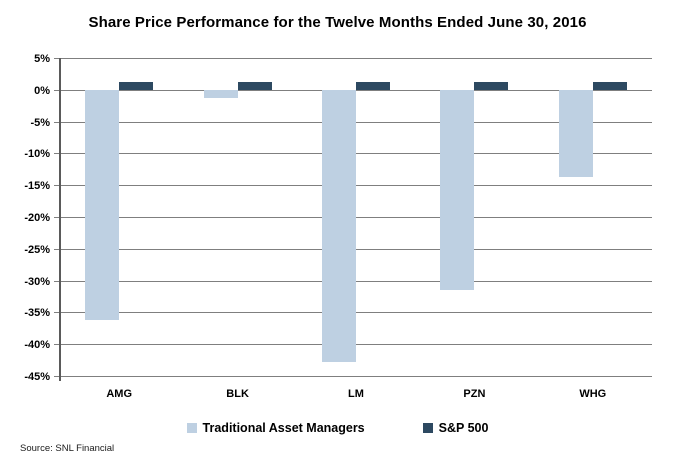  I want to click on bar-s-p-500-pzn, so click(491, 86).